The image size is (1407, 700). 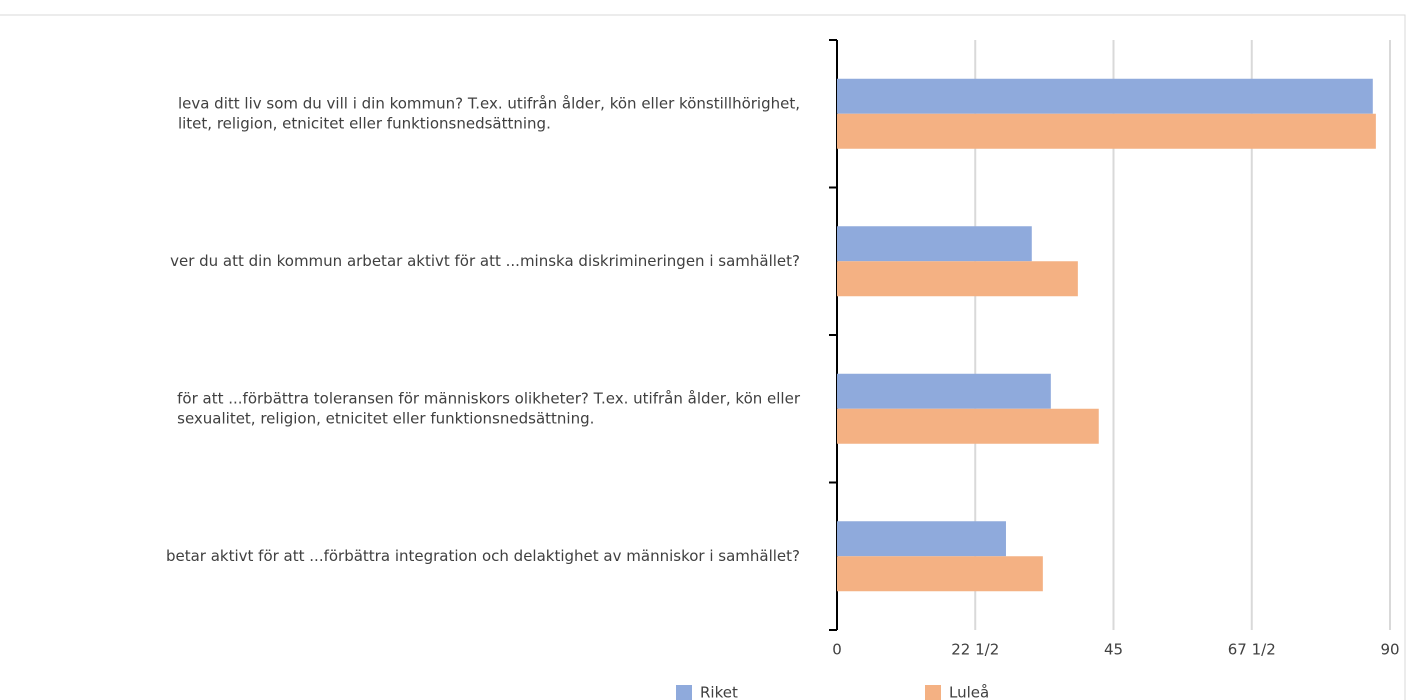 I want to click on x-tick-label: 90, so click(x=1389, y=650).